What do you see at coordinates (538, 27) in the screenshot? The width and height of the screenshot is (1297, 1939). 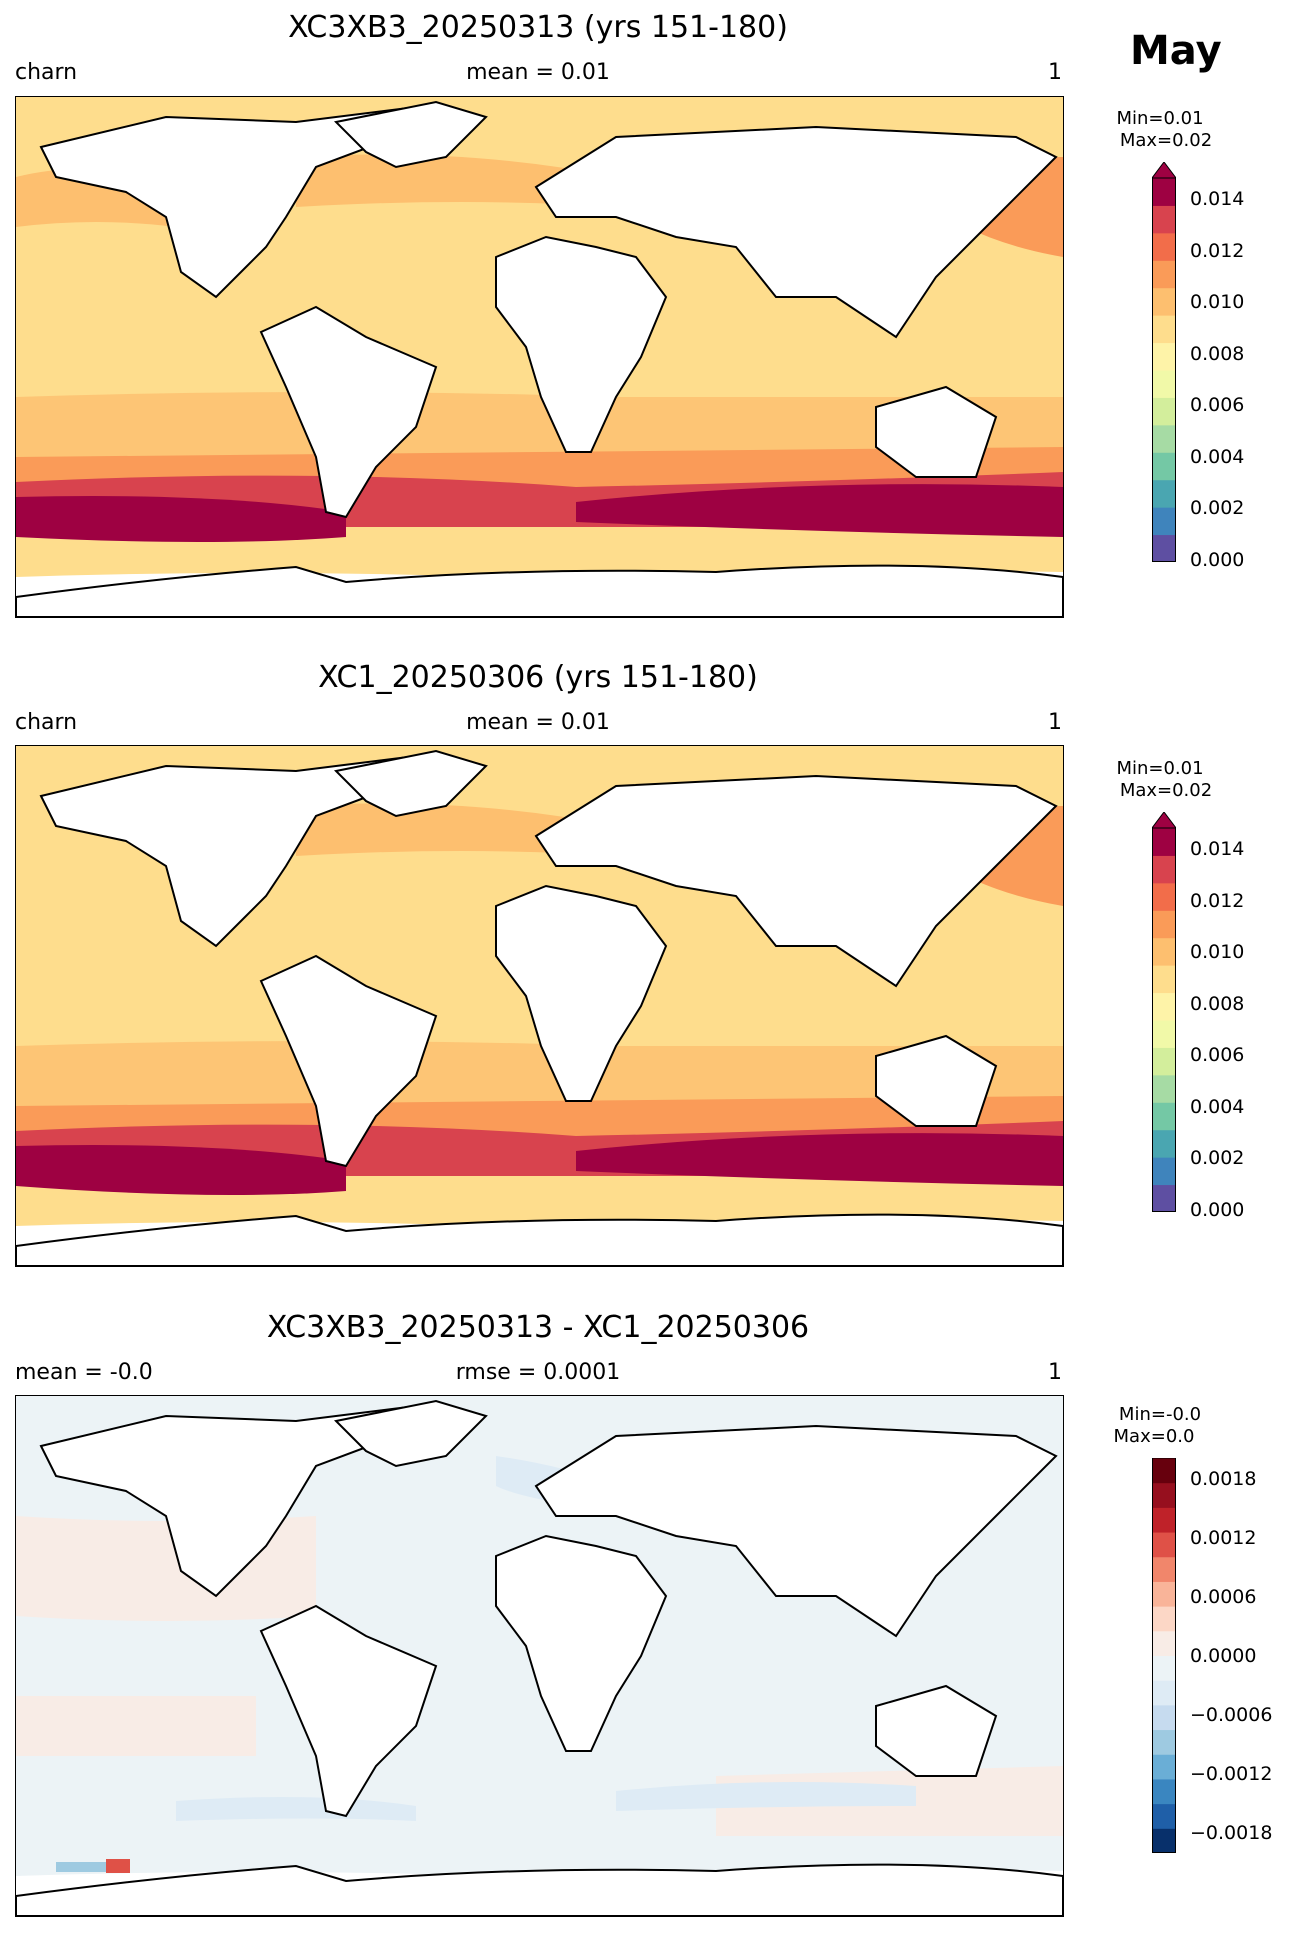 I see `panel-title: XC3XB3_20250313 (yrs 151-180)` at bounding box center [538, 27].